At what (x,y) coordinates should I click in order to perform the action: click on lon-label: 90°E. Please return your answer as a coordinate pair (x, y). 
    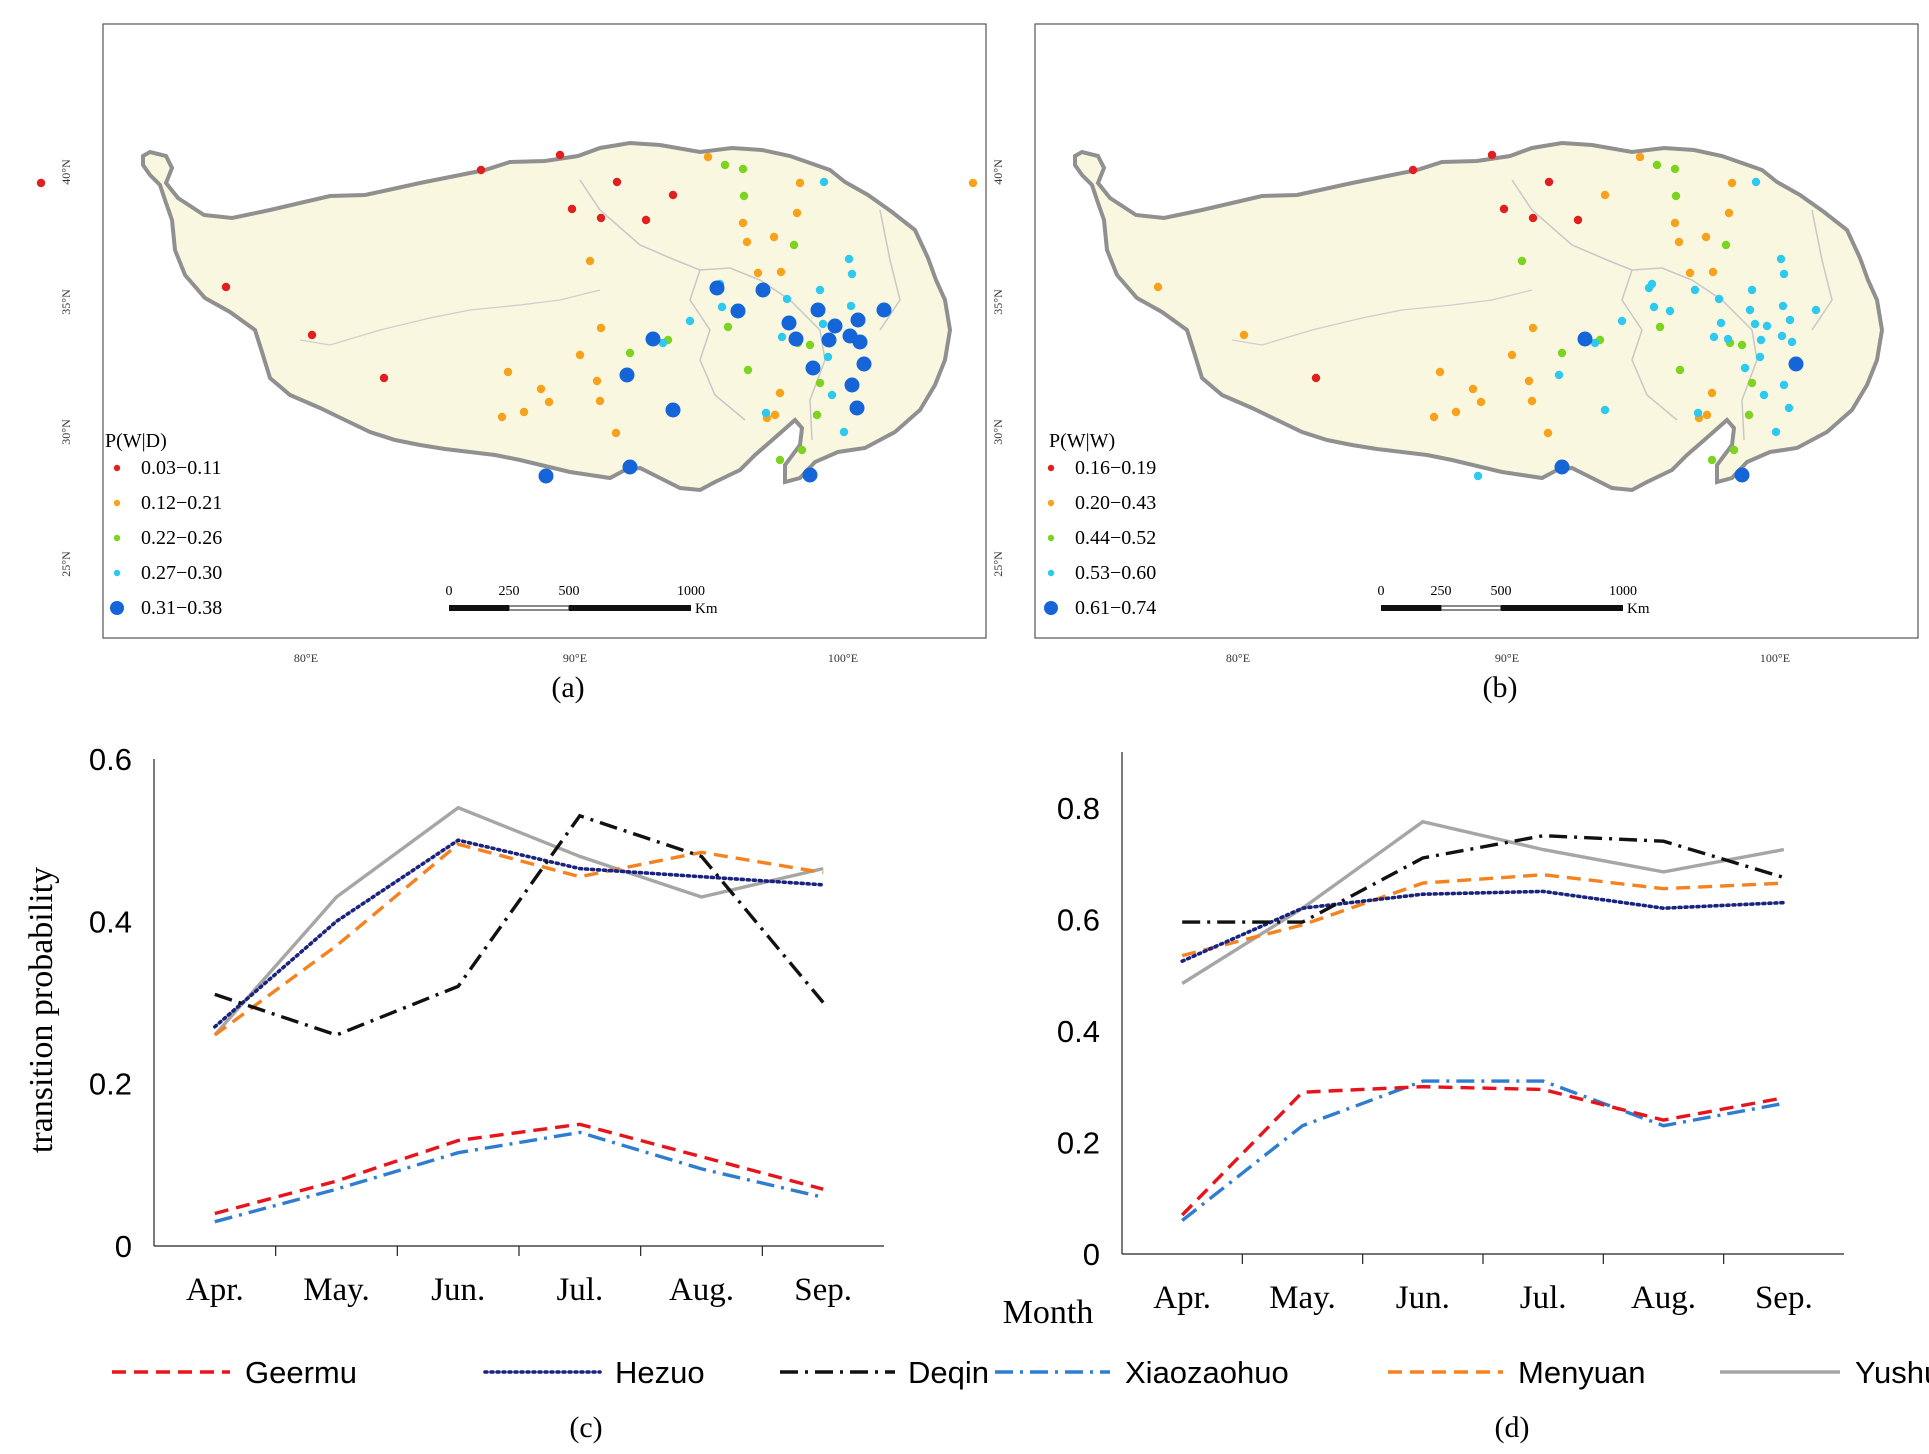
    Looking at the image, I should click on (575, 658).